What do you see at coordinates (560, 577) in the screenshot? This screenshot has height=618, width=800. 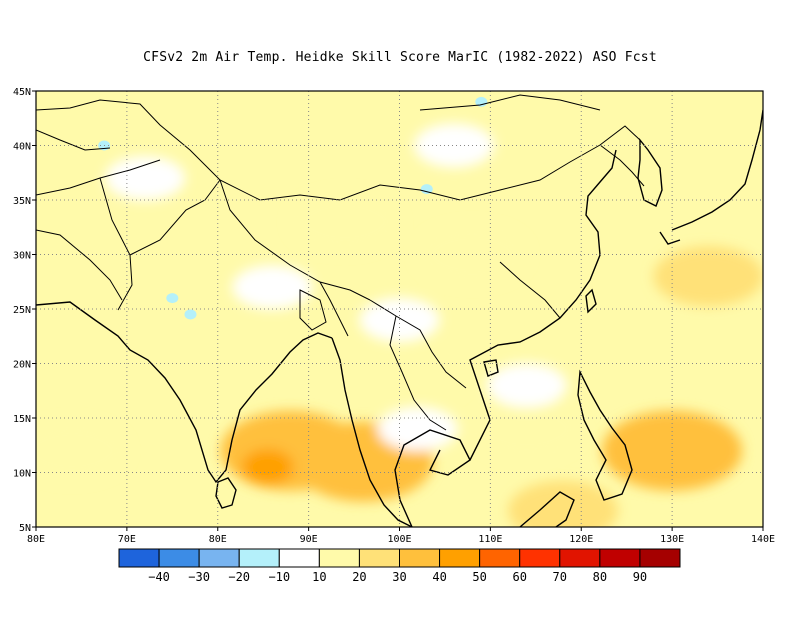 I see `colorbar-label-10: 70` at bounding box center [560, 577].